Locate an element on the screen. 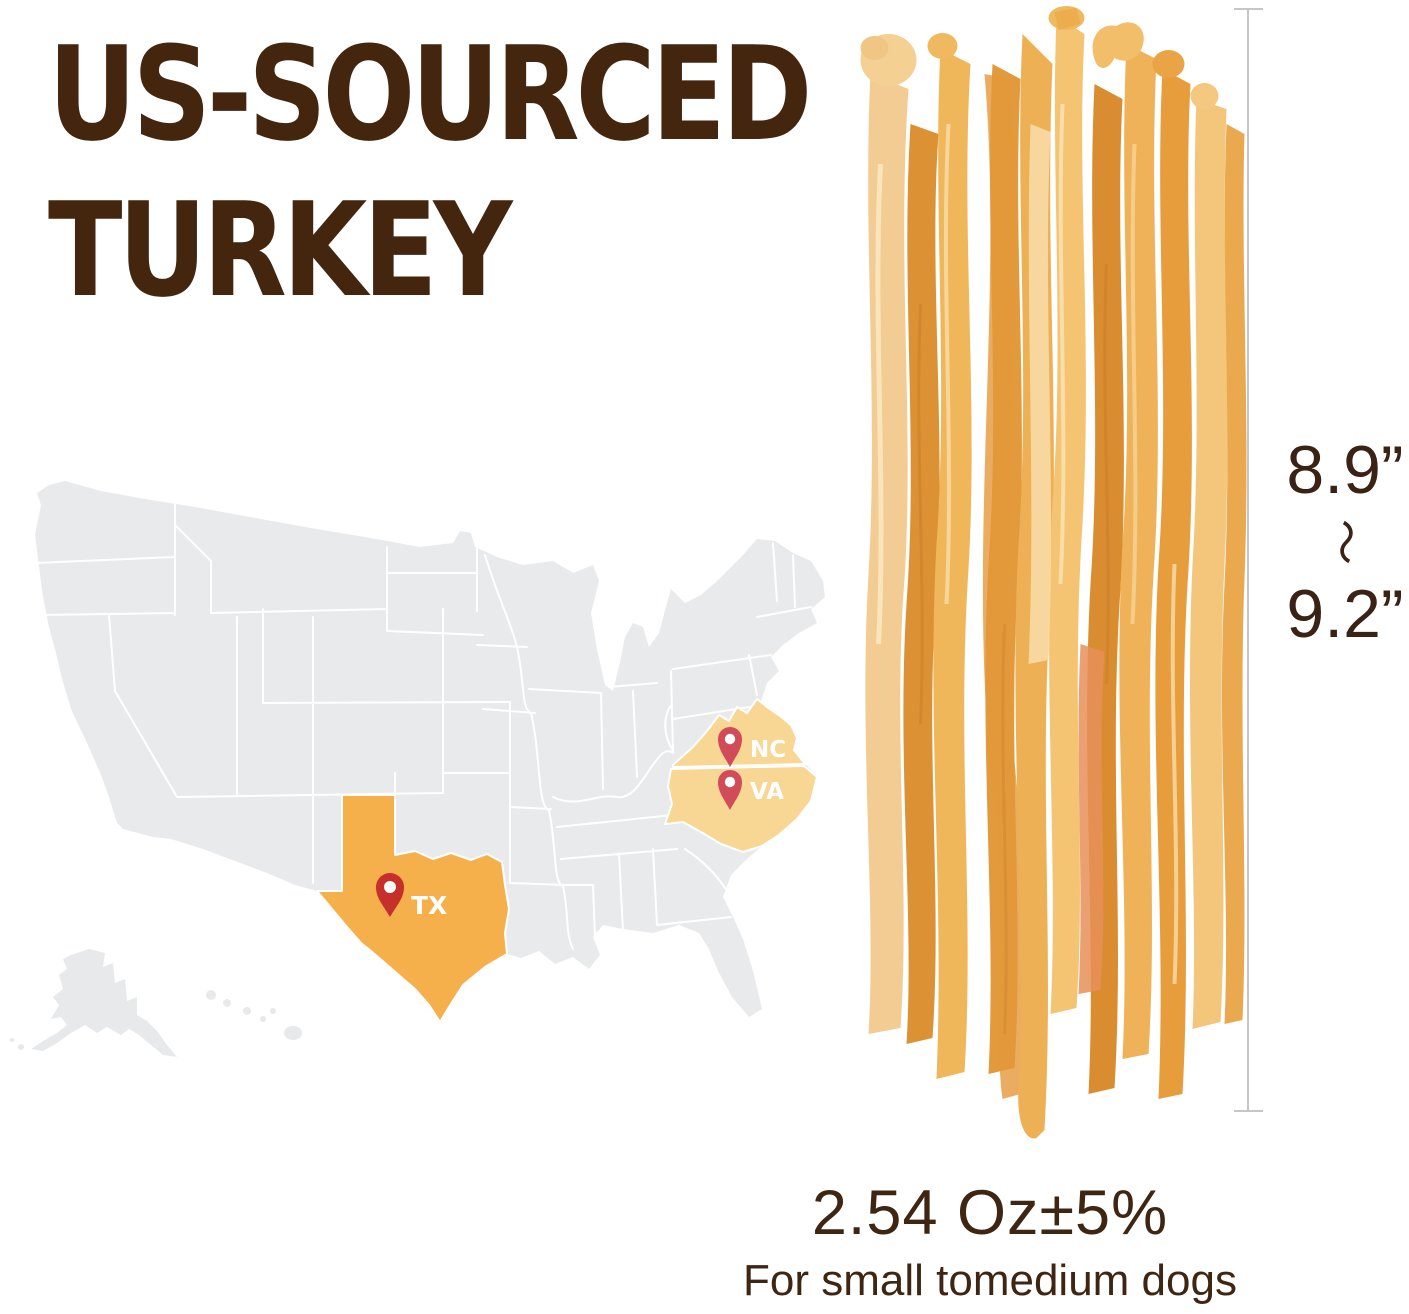 This screenshot has width=1409, height=1314. size-max-label: 8.9” is located at coordinates (1345, 470).